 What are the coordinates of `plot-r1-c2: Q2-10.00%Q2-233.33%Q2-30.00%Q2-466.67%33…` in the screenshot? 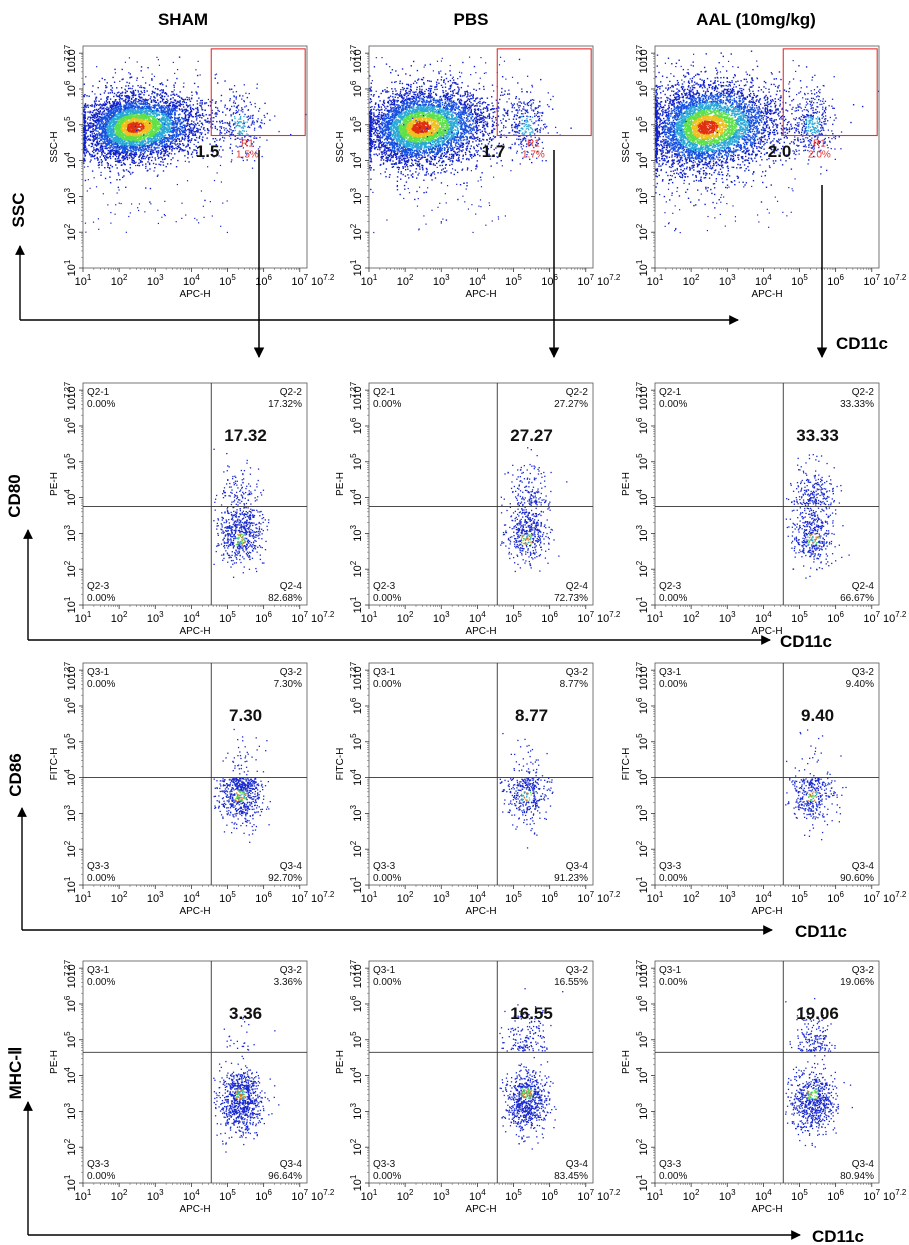 It's located at (764, 509).